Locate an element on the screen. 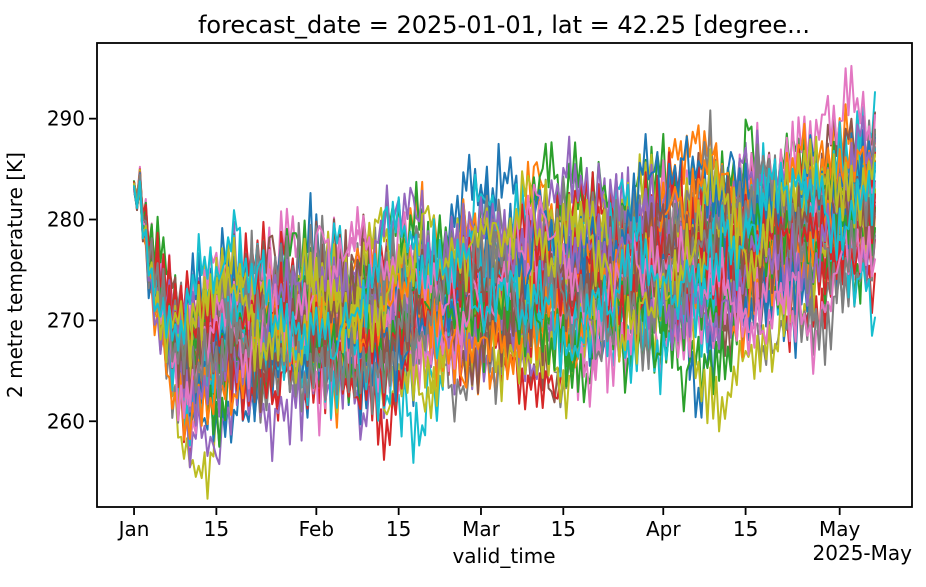  x-tick-label: Feb is located at coordinates (316, 529).